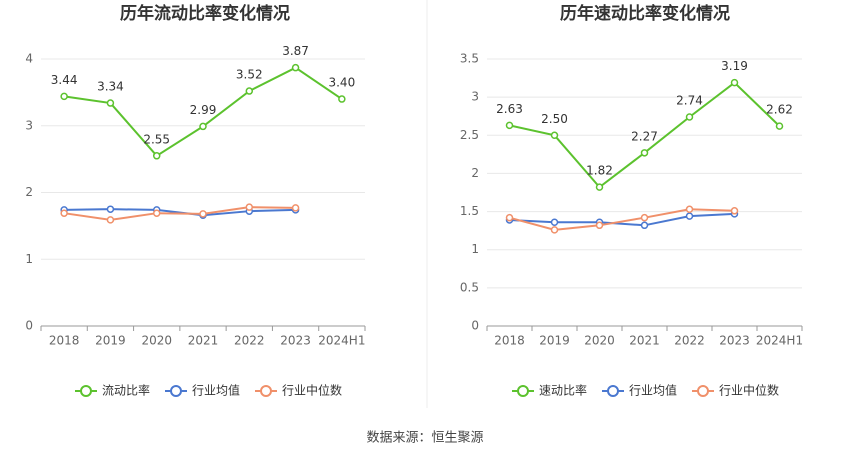 Image resolution: width=850 pixels, height=459 pixels. Describe the element at coordinates (645, 13) in the screenshot. I see `chart-title: 历年速动比率变化情况` at that location.